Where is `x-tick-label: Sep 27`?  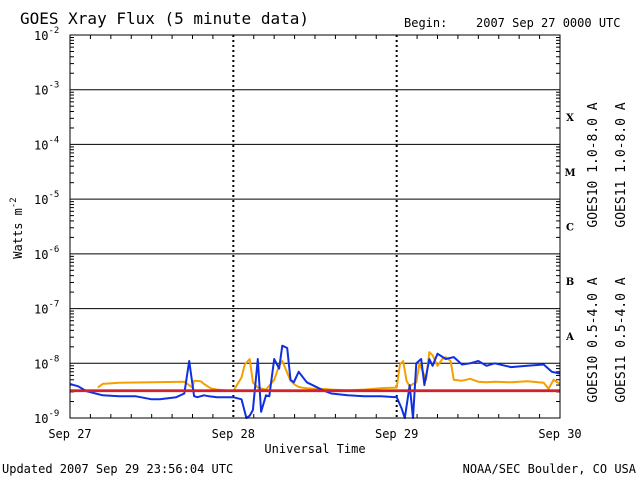 x-tick-label: Sep 27 is located at coordinates (69, 434).